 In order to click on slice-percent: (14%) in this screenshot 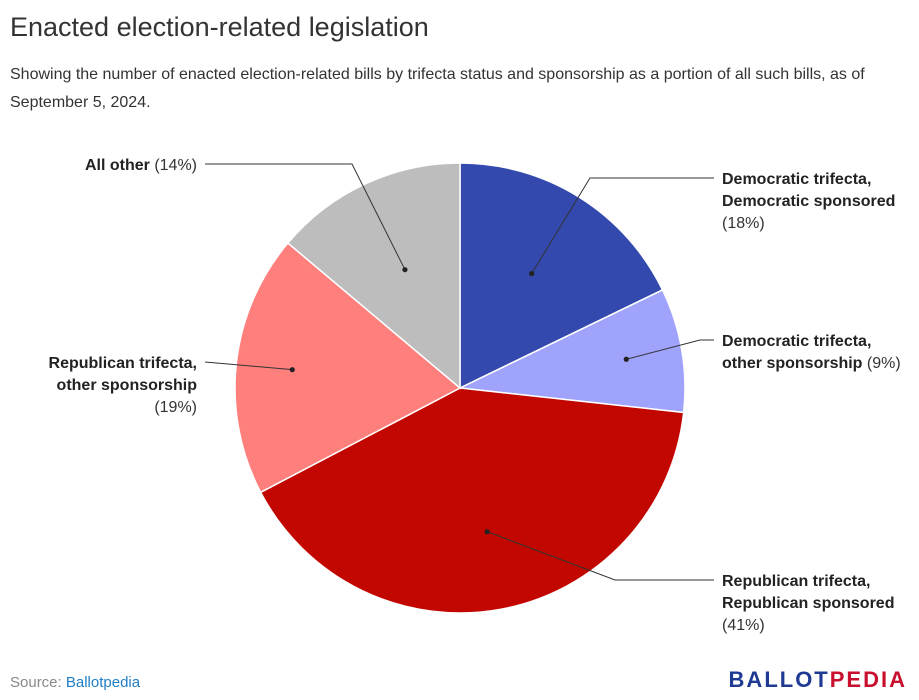, I will do `click(173, 165)`.